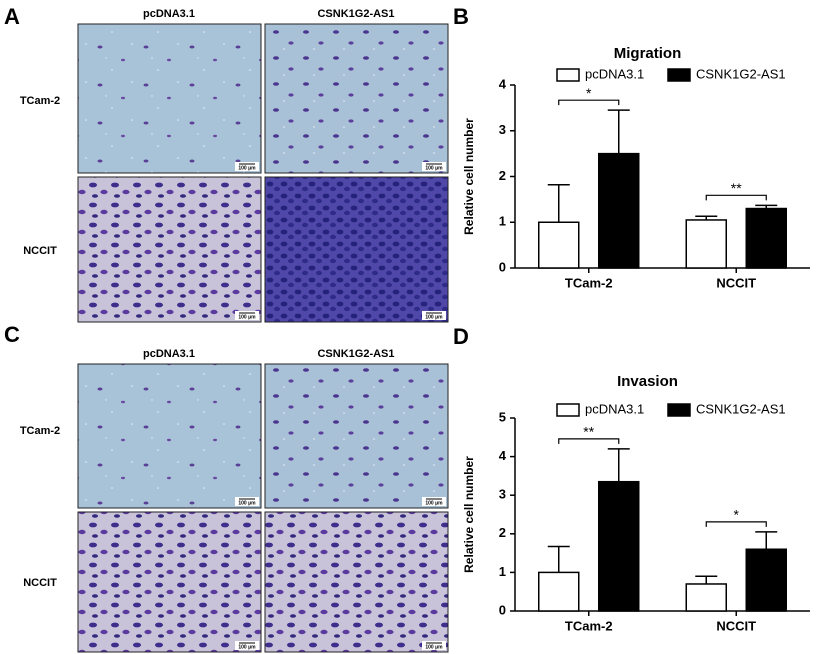 The height and width of the screenshot is (654, 825). Describe the element at coordinates (461, 336) in the screenshot. I see `panel-label: D` at that location.